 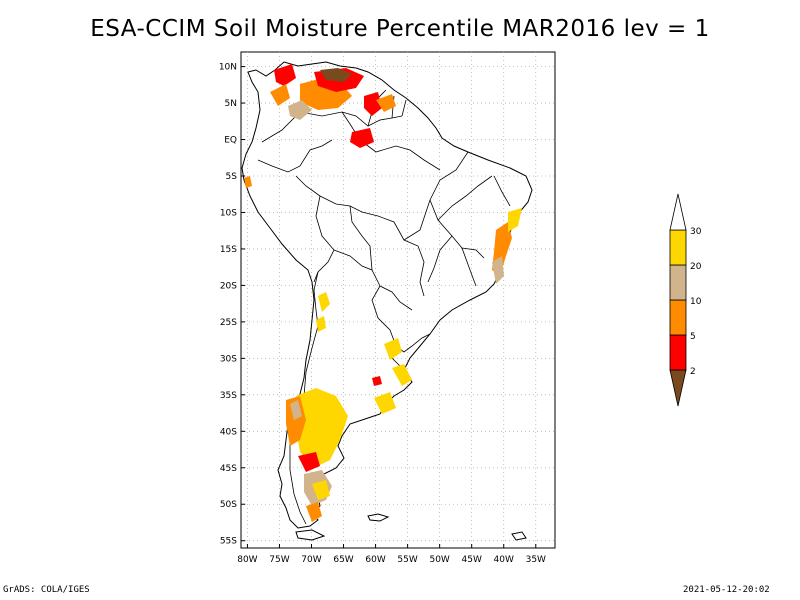 I want to click on lat-tick-label: 25S, so click(x=228, y=323).